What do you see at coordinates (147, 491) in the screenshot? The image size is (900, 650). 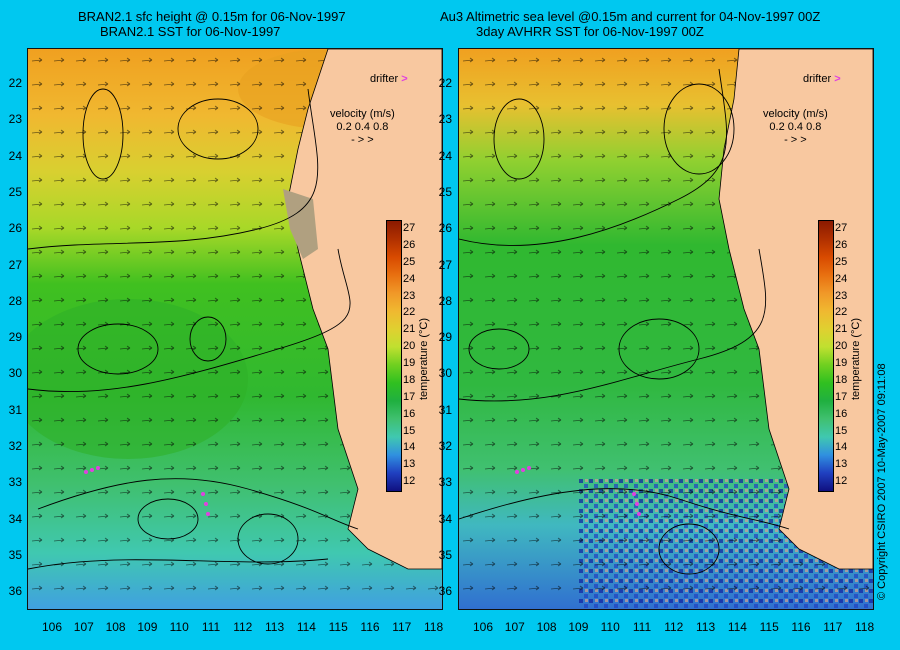 I see `left-drifter-markers` at bounding box center [147, 491].